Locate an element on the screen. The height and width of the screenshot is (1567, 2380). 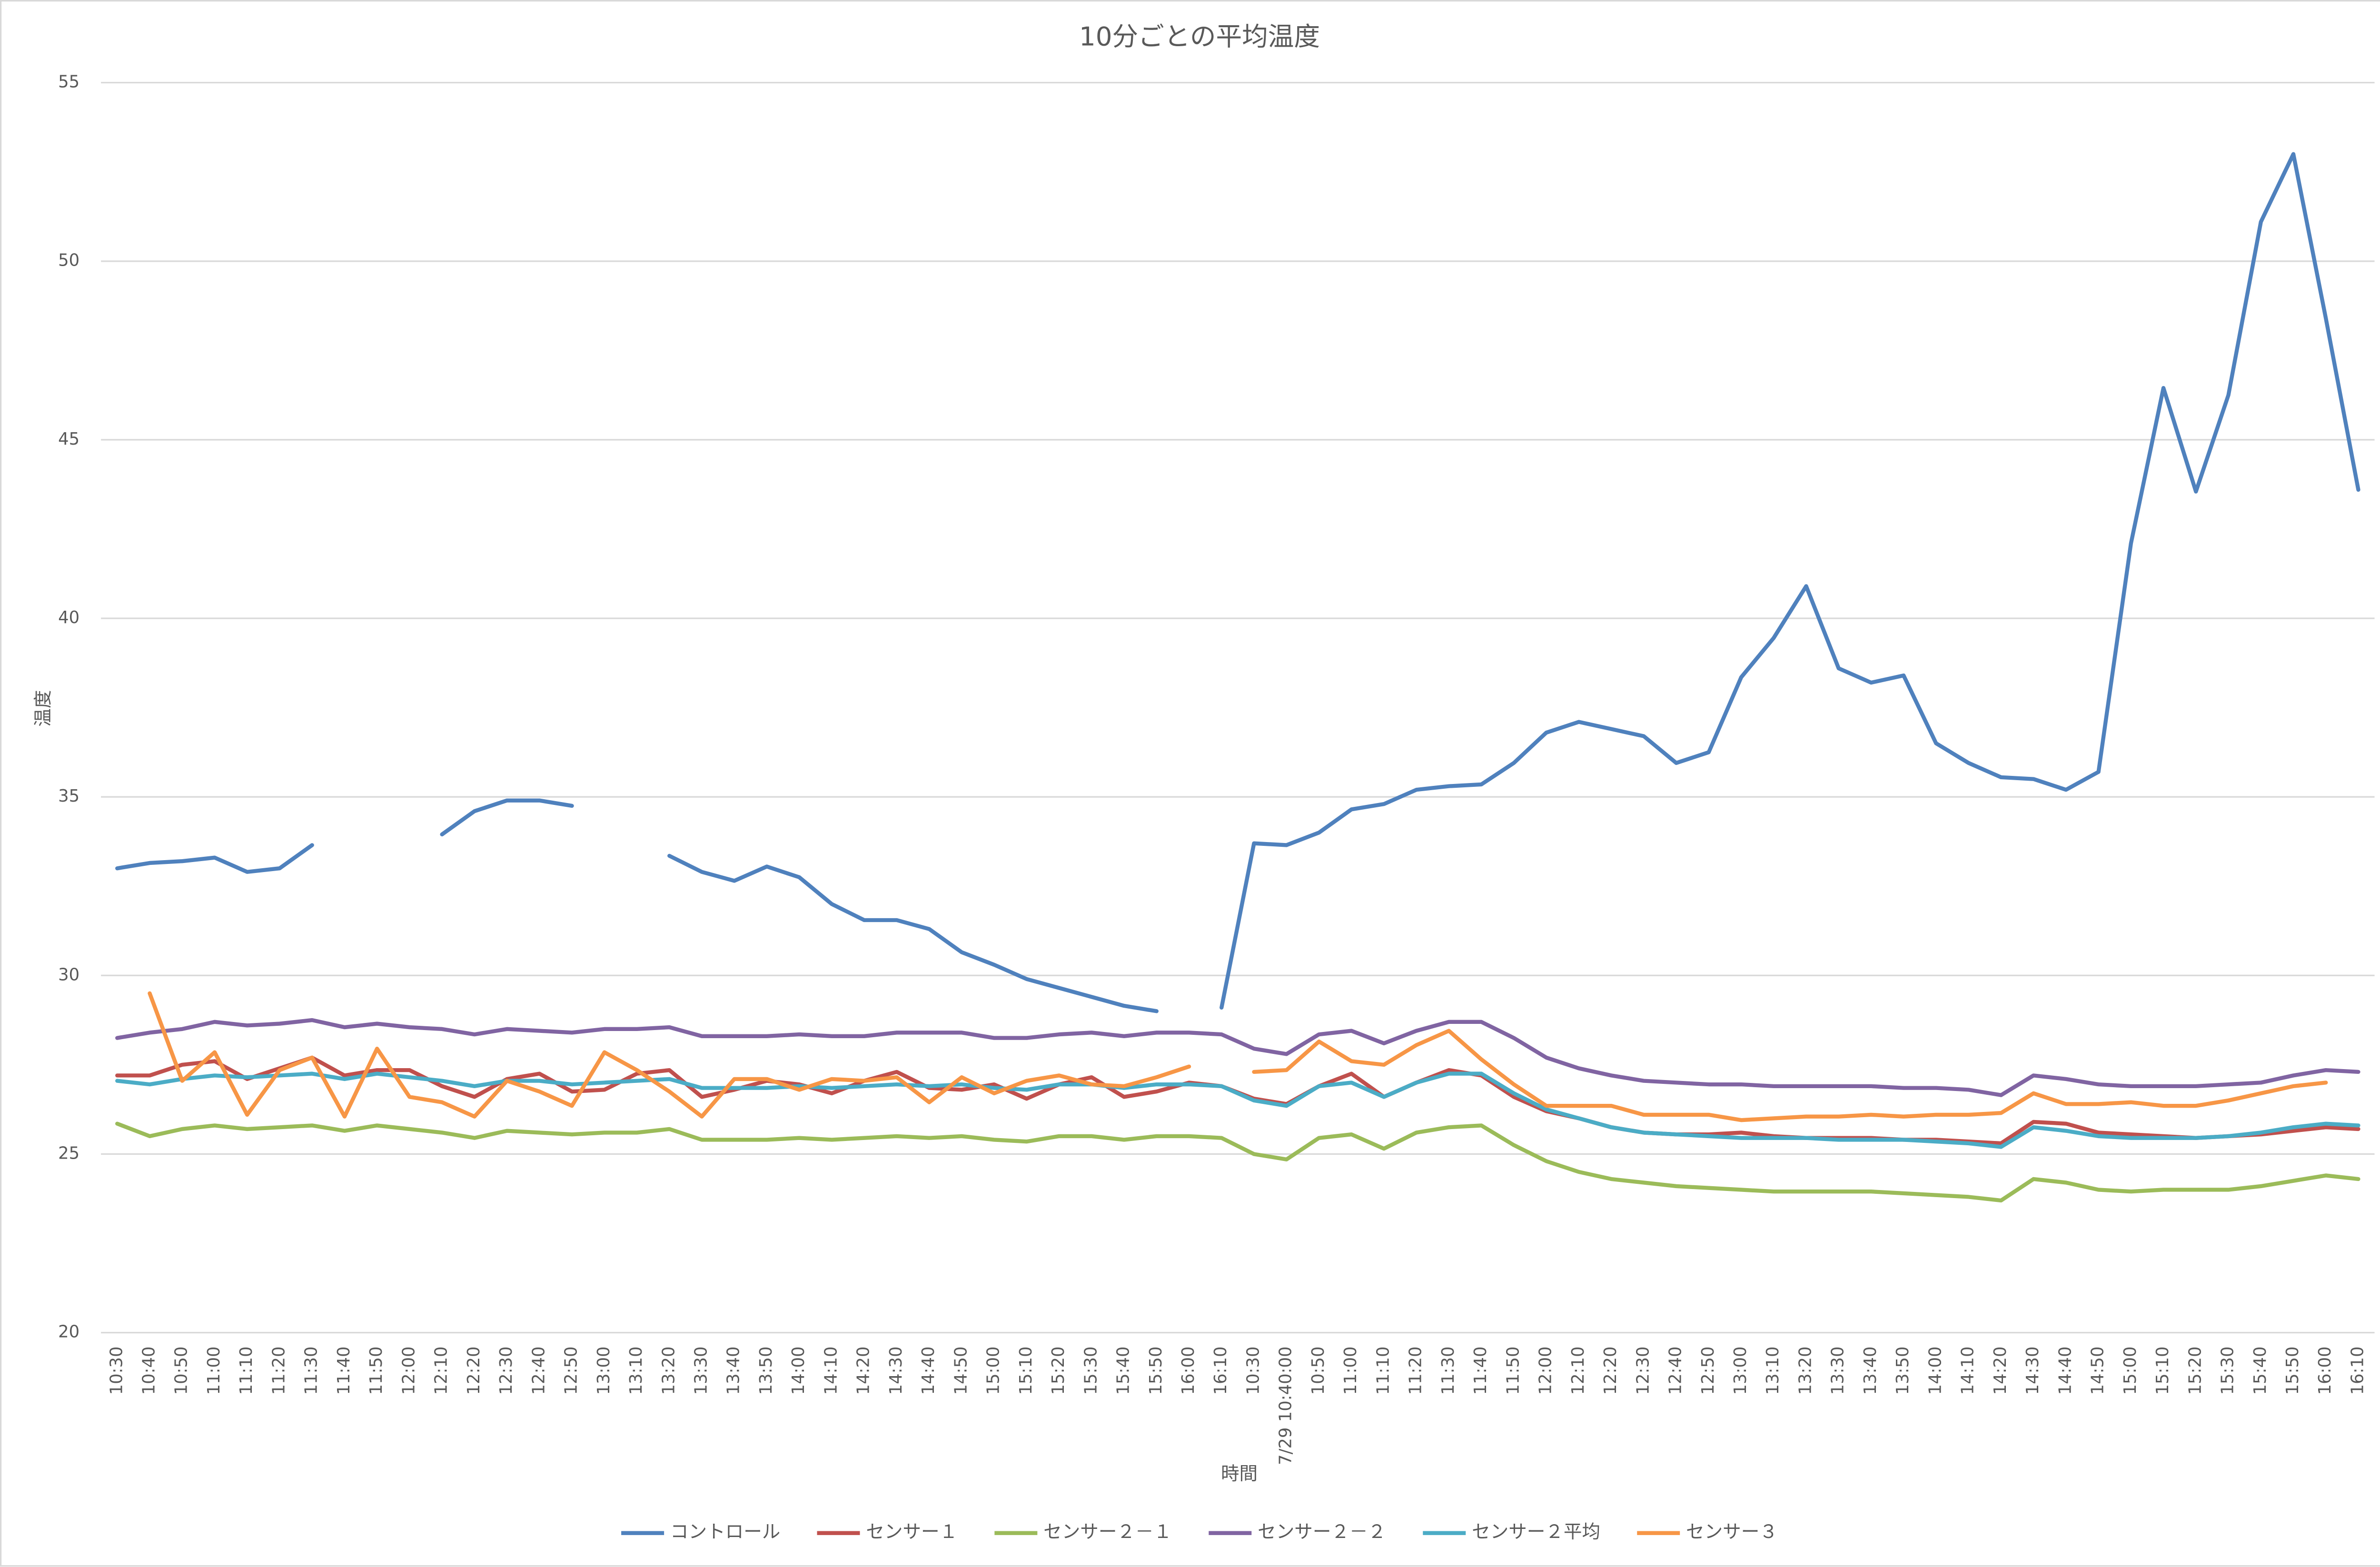
y-tick-label: 25 is located at coordinates (68, 1153).